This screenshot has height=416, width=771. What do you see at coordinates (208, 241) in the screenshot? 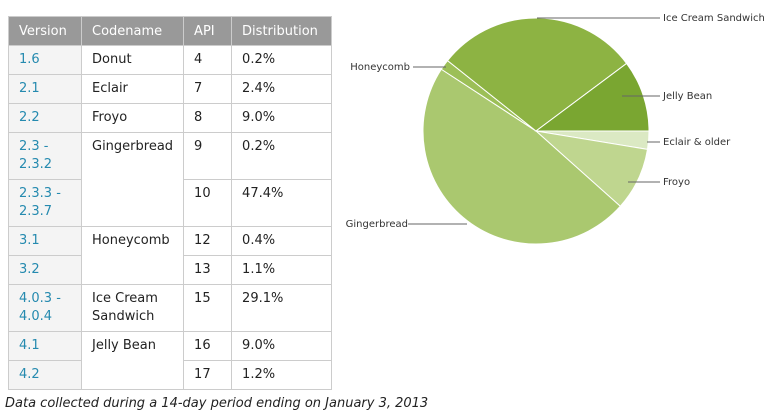
I see `api: 12` at bounding box center [208, 241].